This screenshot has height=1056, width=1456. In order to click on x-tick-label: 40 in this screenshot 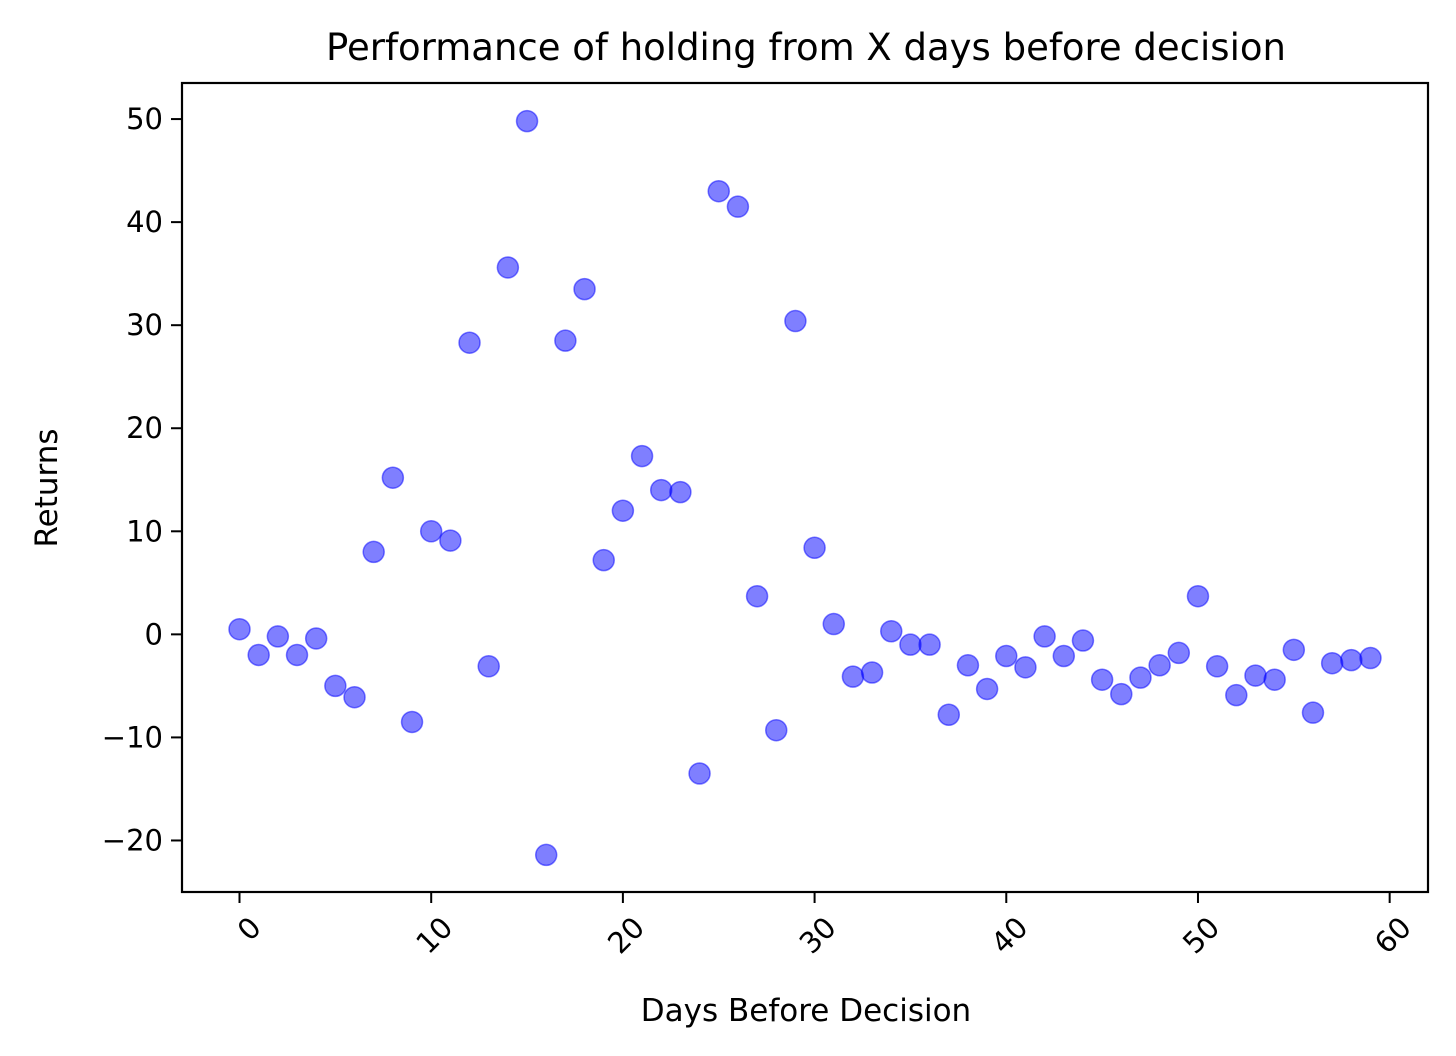, I will do `click(1009, 935)`.